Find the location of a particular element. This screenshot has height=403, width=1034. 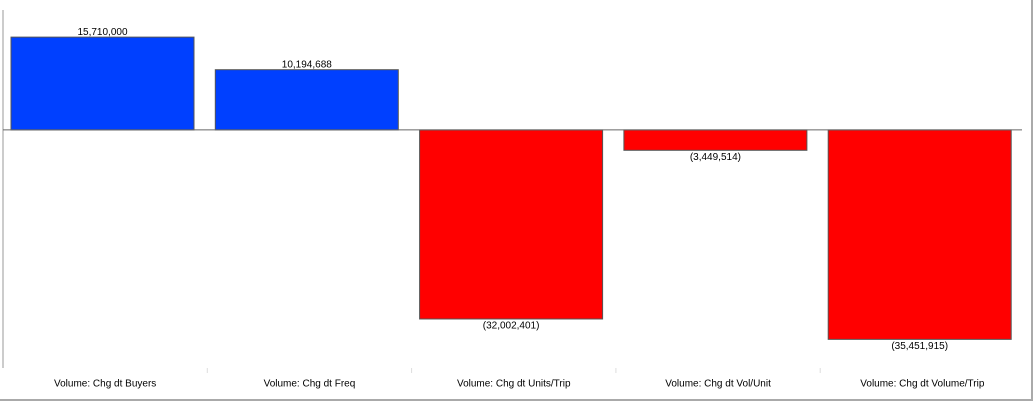

value-label: (35,451,915) is located at coordinates (919, 346).